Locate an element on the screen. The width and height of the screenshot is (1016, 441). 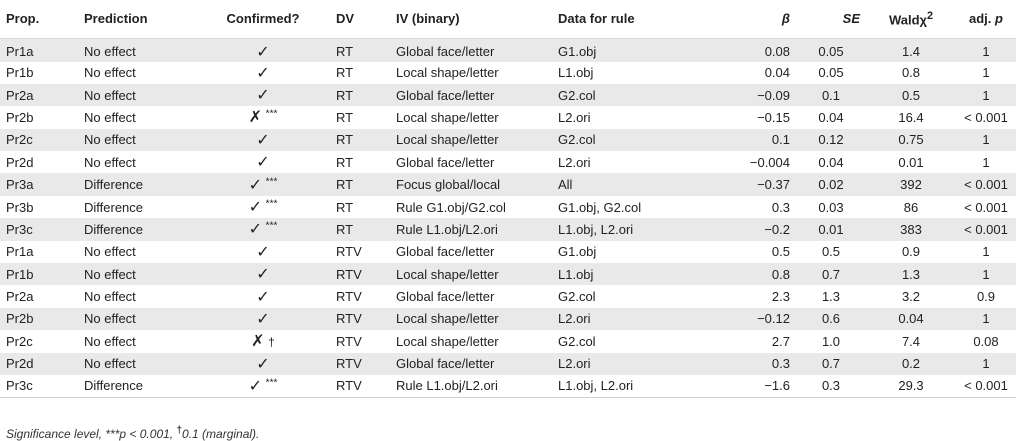
cell-se: 0.5 is located at coordinates (831, 252).